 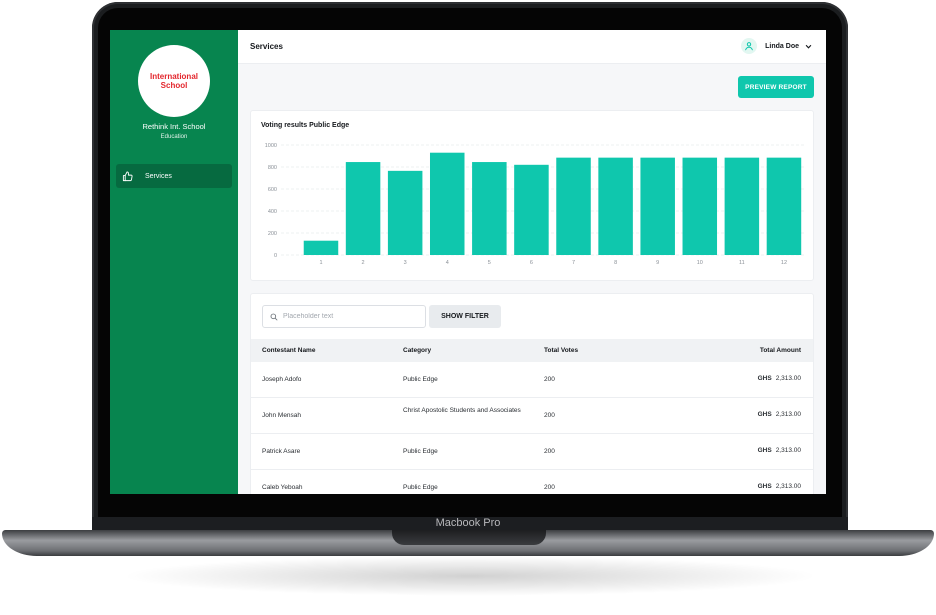 What do you see at coordinates (615, 263) in the screenshot?
I see `x-tick-label: 8` at bounding box center [615, 263].